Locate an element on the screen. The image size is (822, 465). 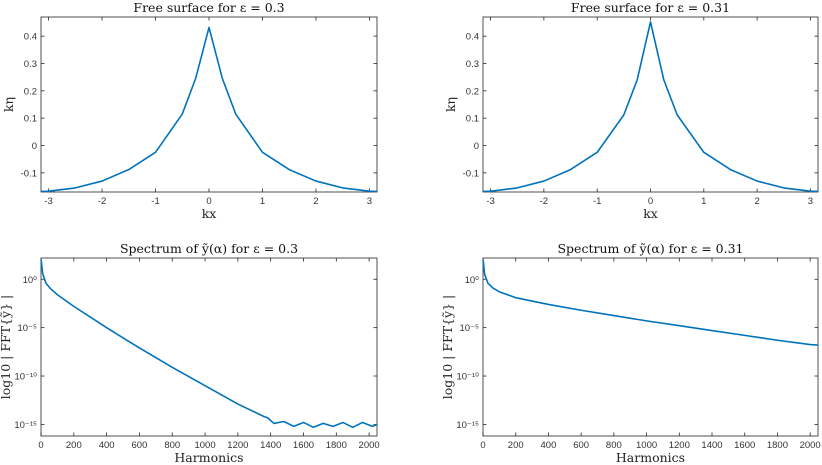
chart-title: Free surface for ε = 0.3 is located at coordinates (208, 7).